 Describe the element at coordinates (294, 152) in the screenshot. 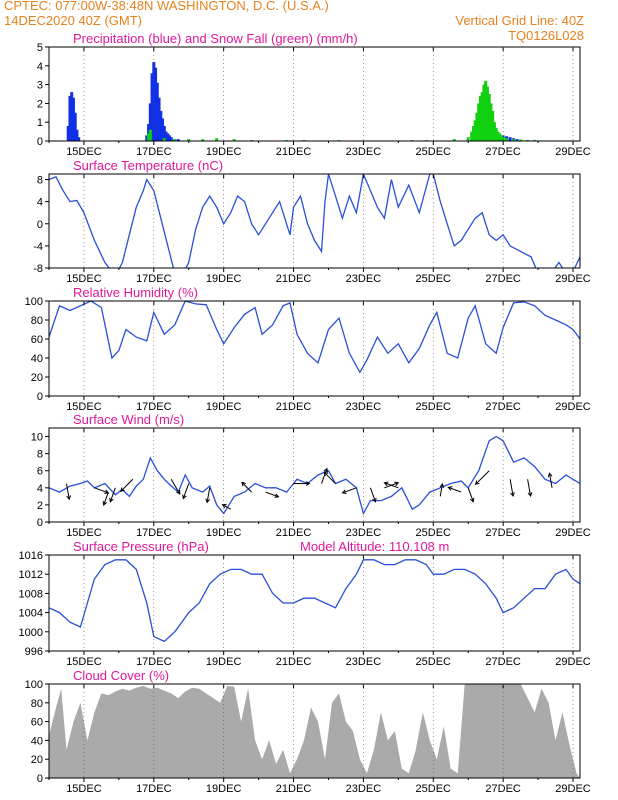

I see `precip-xtick-label: 21DEC` at that location.